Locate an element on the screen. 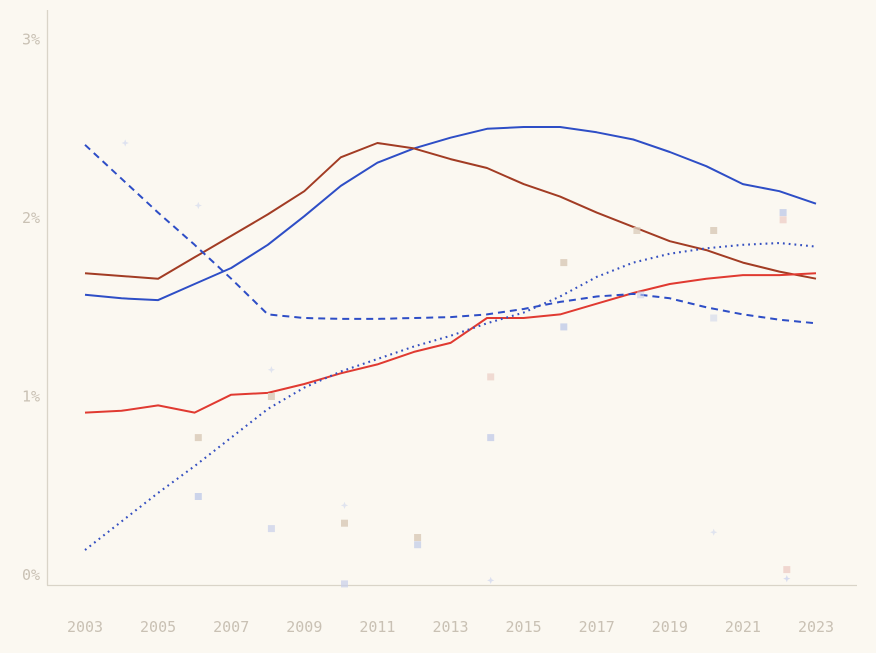 This screenshot has width=876, height=653. x-tick-label: 2003 is located at coordinates (85, 627).